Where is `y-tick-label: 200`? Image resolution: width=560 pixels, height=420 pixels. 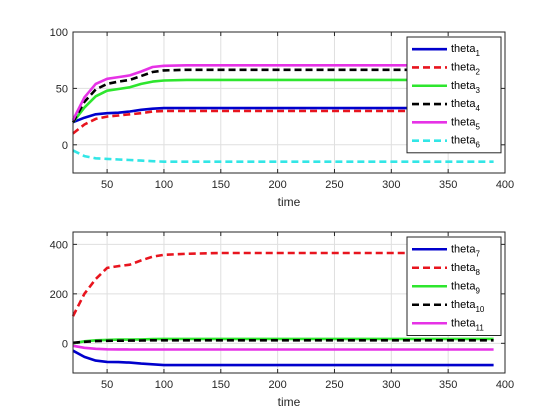
y-tick-label: 200 is located at coordinates (59, 295).